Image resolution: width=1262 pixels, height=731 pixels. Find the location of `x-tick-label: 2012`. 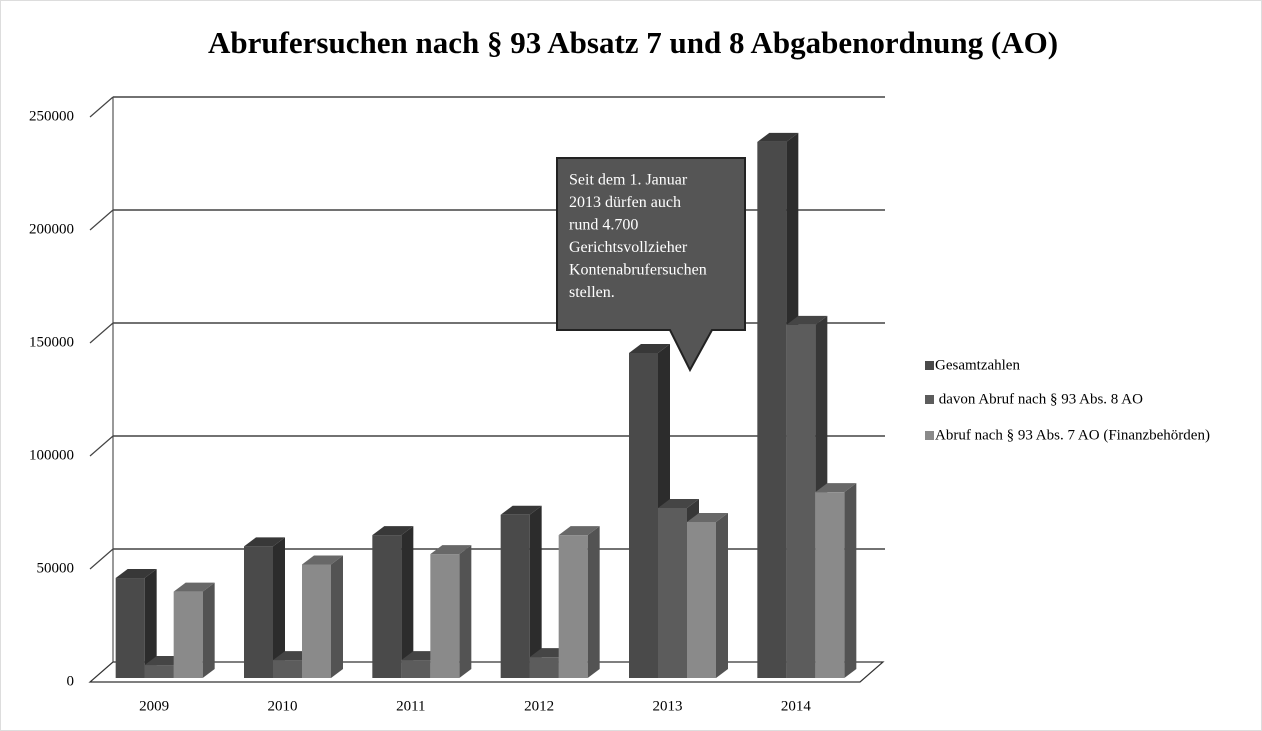

x-tick-label: 2012 is located at coordinates (539, 706).